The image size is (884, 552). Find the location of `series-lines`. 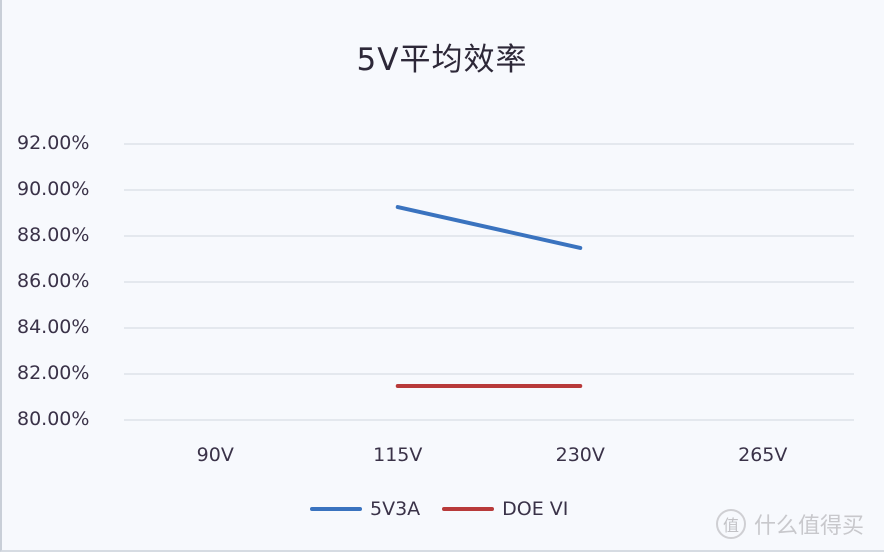

series-lines is located at coordinates (489, 296).